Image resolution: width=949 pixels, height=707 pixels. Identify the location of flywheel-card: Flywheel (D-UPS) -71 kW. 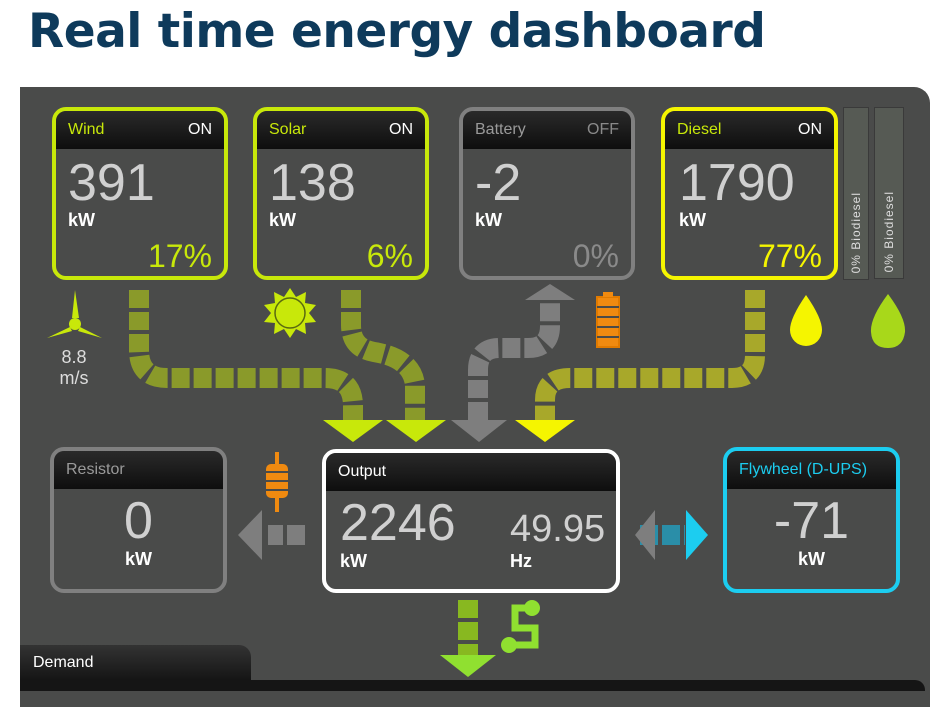
(811, 520).